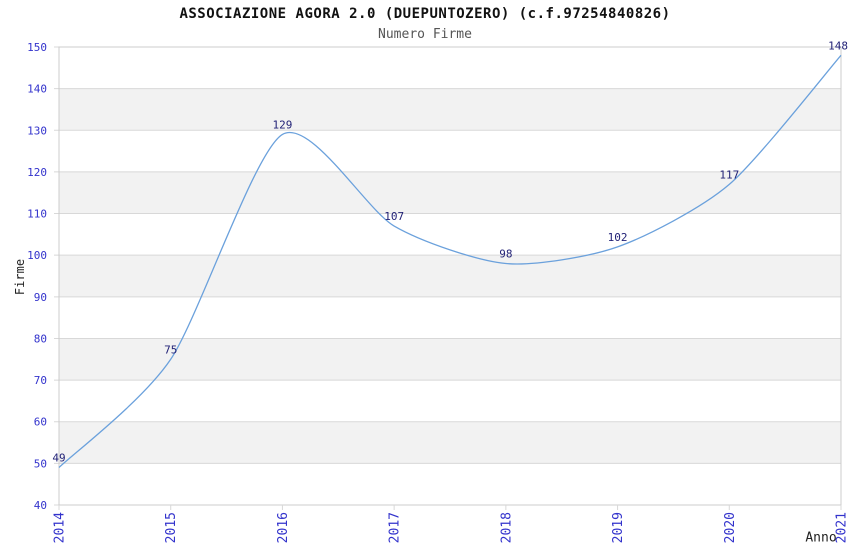 This screenshot has height=550, width=850. What do you see at coordinates (505, 254) in the screenshot?
I see `point-label: 98` at bounding box center [505, 254].